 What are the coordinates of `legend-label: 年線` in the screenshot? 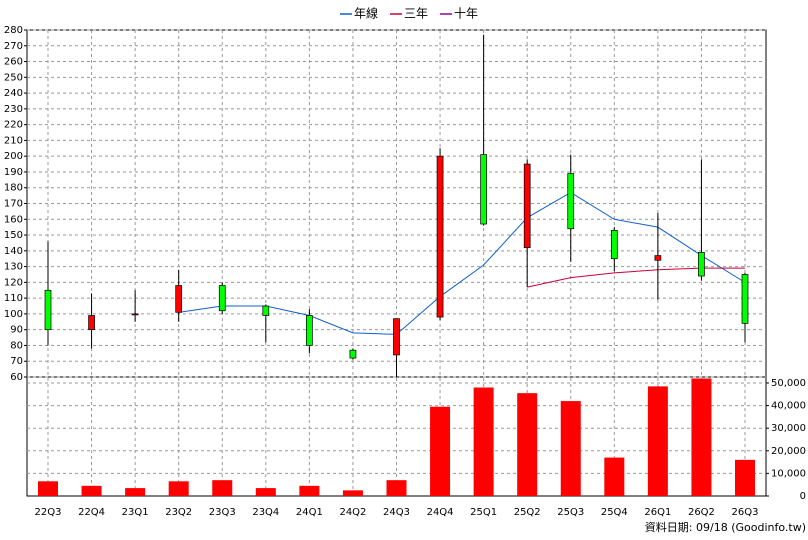 It's located at (366, 13).